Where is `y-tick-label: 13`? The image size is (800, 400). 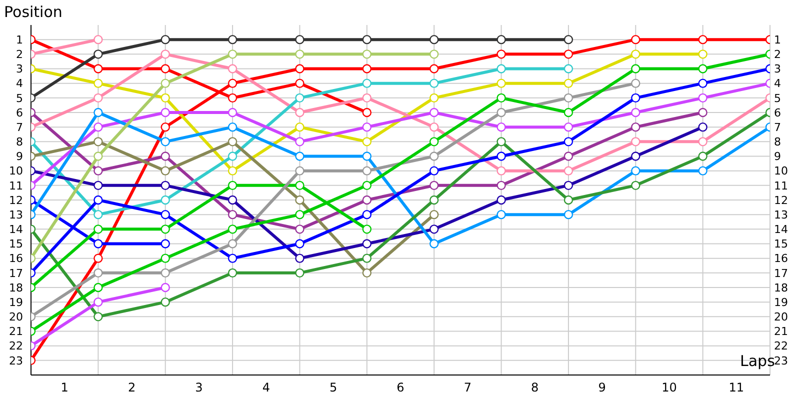 y-tick-label: 13 is located at coordinates (16, 215).